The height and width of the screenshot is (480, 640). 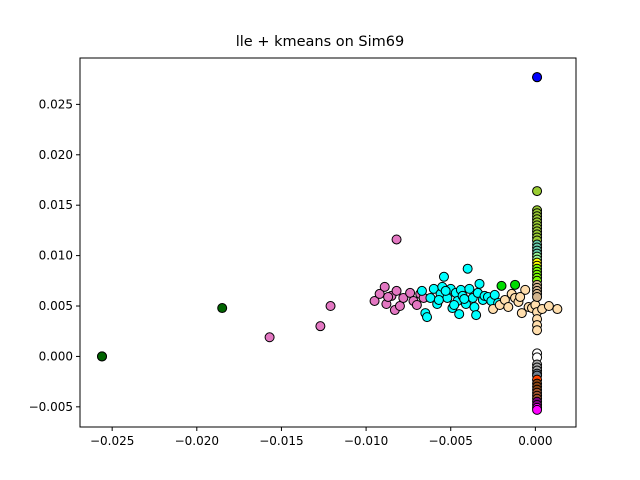 What do you see at coordinates (281, 441) in the screenshot?
I see `x-tick-label: −0.015` at bounding box center [281, 441].